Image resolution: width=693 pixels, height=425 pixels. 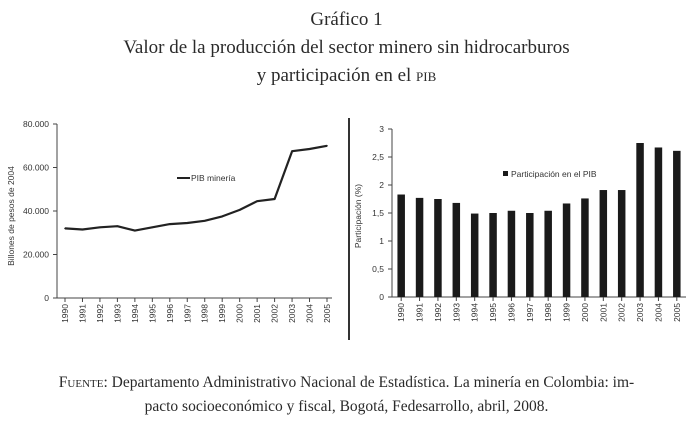 What do you see at coordinates (213, 178) in the screenshot?
I see `line-legend-label: PIB minería` at bounding box center [213, 178].